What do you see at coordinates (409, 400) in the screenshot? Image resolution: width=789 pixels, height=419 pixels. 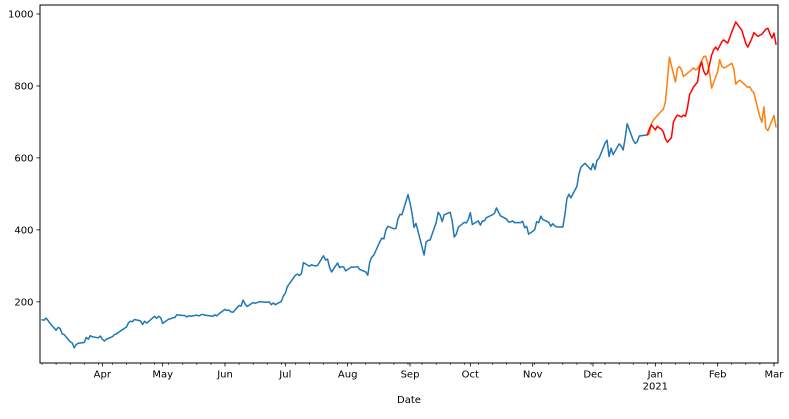 I see `x-axis-label: Date` at bounding box center [409, 400].